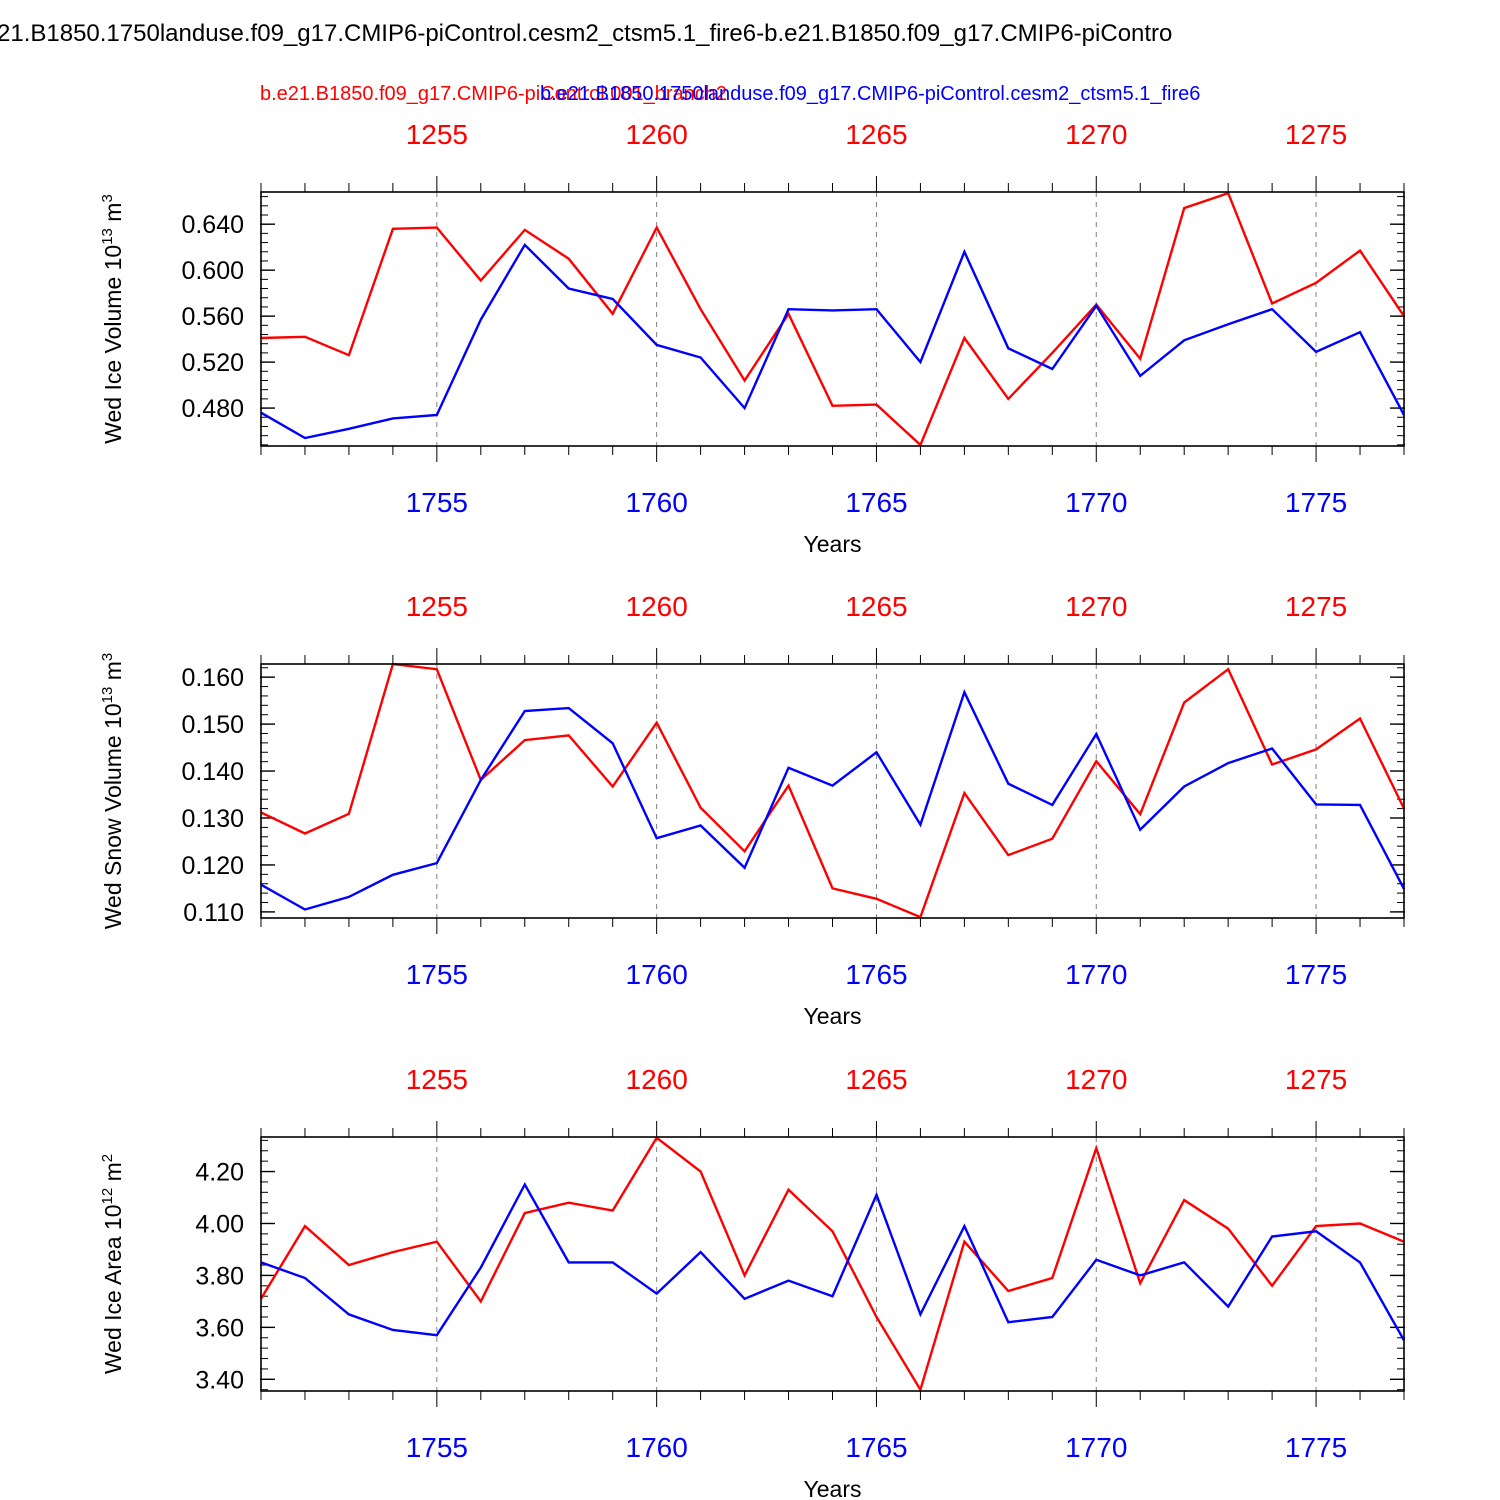  What do you see at coordinates (107, 1196) in the screenshot?
I see `y-axis-label-exponent: 12` at bounding box center [107, 1196].